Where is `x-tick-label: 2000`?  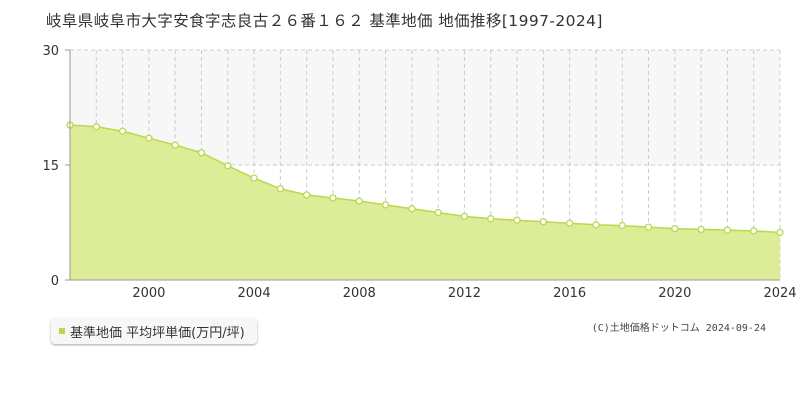
x-tick-label: 2000 is located at coordinates (148, 293).